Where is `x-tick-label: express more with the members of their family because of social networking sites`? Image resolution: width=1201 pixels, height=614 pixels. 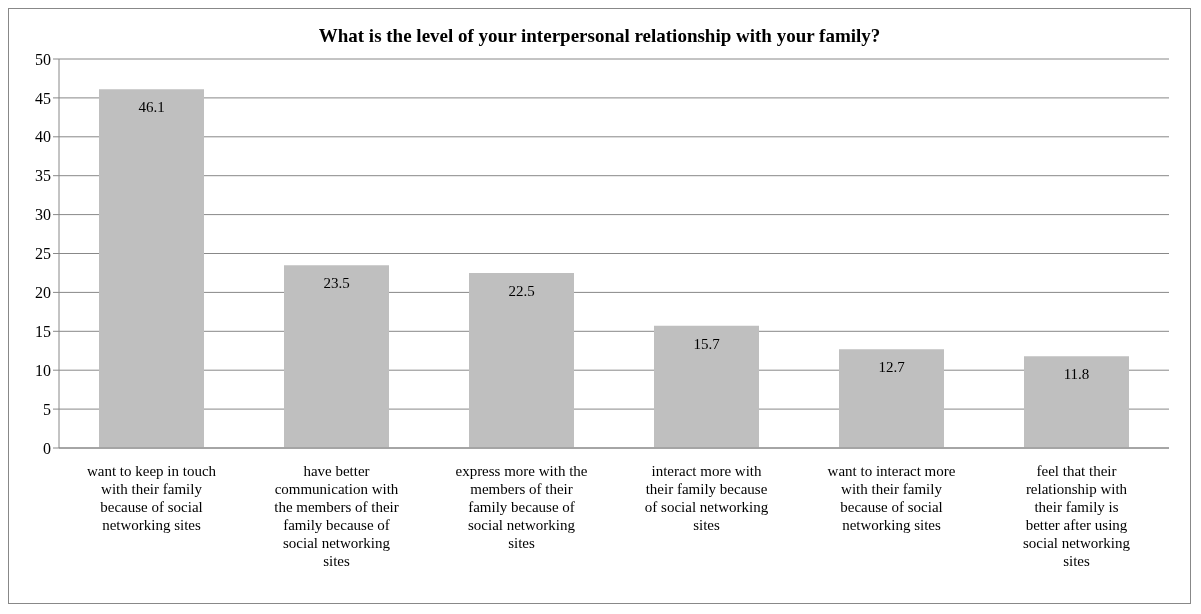 x-tick-label: express more with the members of their family because of social networking sites is located at coordinates (521, 507).